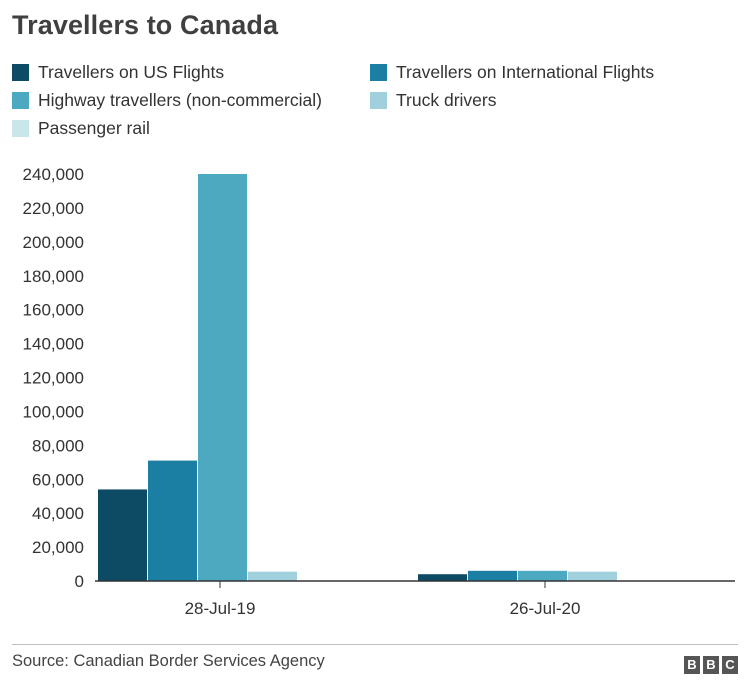 This screenshot has height=684, width=750. I want to click on legend-item-passenger-rail: Passenger rail, so click(81, 128).